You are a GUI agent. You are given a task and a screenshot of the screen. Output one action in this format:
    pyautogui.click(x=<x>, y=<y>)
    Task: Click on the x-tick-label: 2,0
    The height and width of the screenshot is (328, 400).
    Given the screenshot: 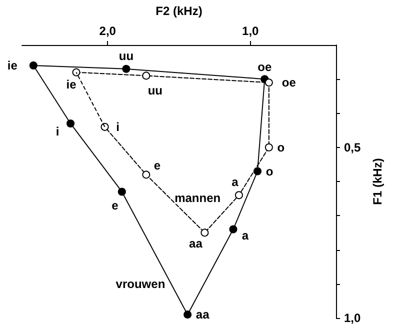 What is the action you would take?
    pyautogui.click(x=107, y=31)
    